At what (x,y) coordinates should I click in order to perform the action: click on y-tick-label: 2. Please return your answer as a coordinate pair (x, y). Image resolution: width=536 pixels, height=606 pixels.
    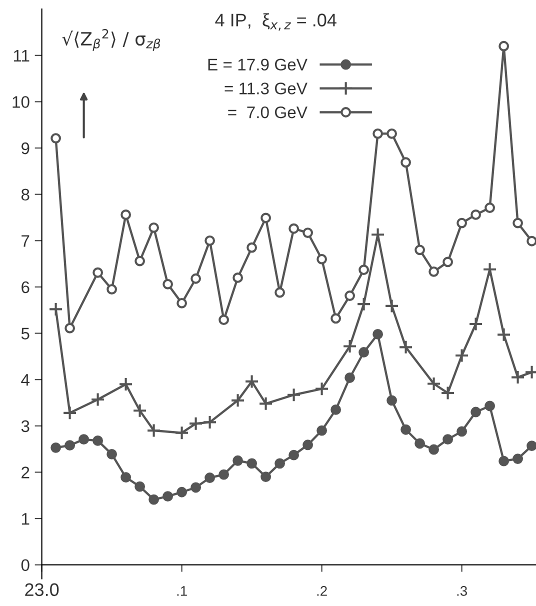
    Looking at the image, I should click on (26, 472).